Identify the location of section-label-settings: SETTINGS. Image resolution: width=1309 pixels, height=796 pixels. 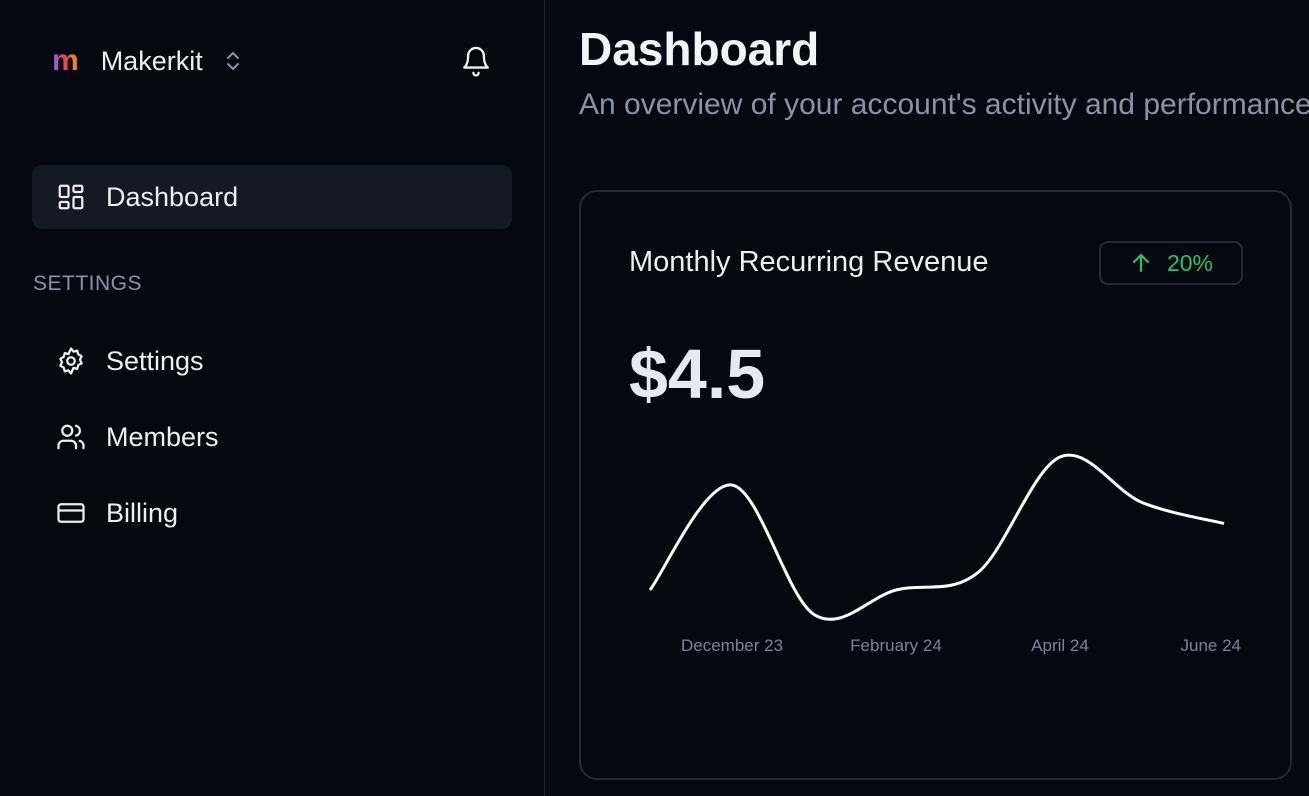
(88, 283).